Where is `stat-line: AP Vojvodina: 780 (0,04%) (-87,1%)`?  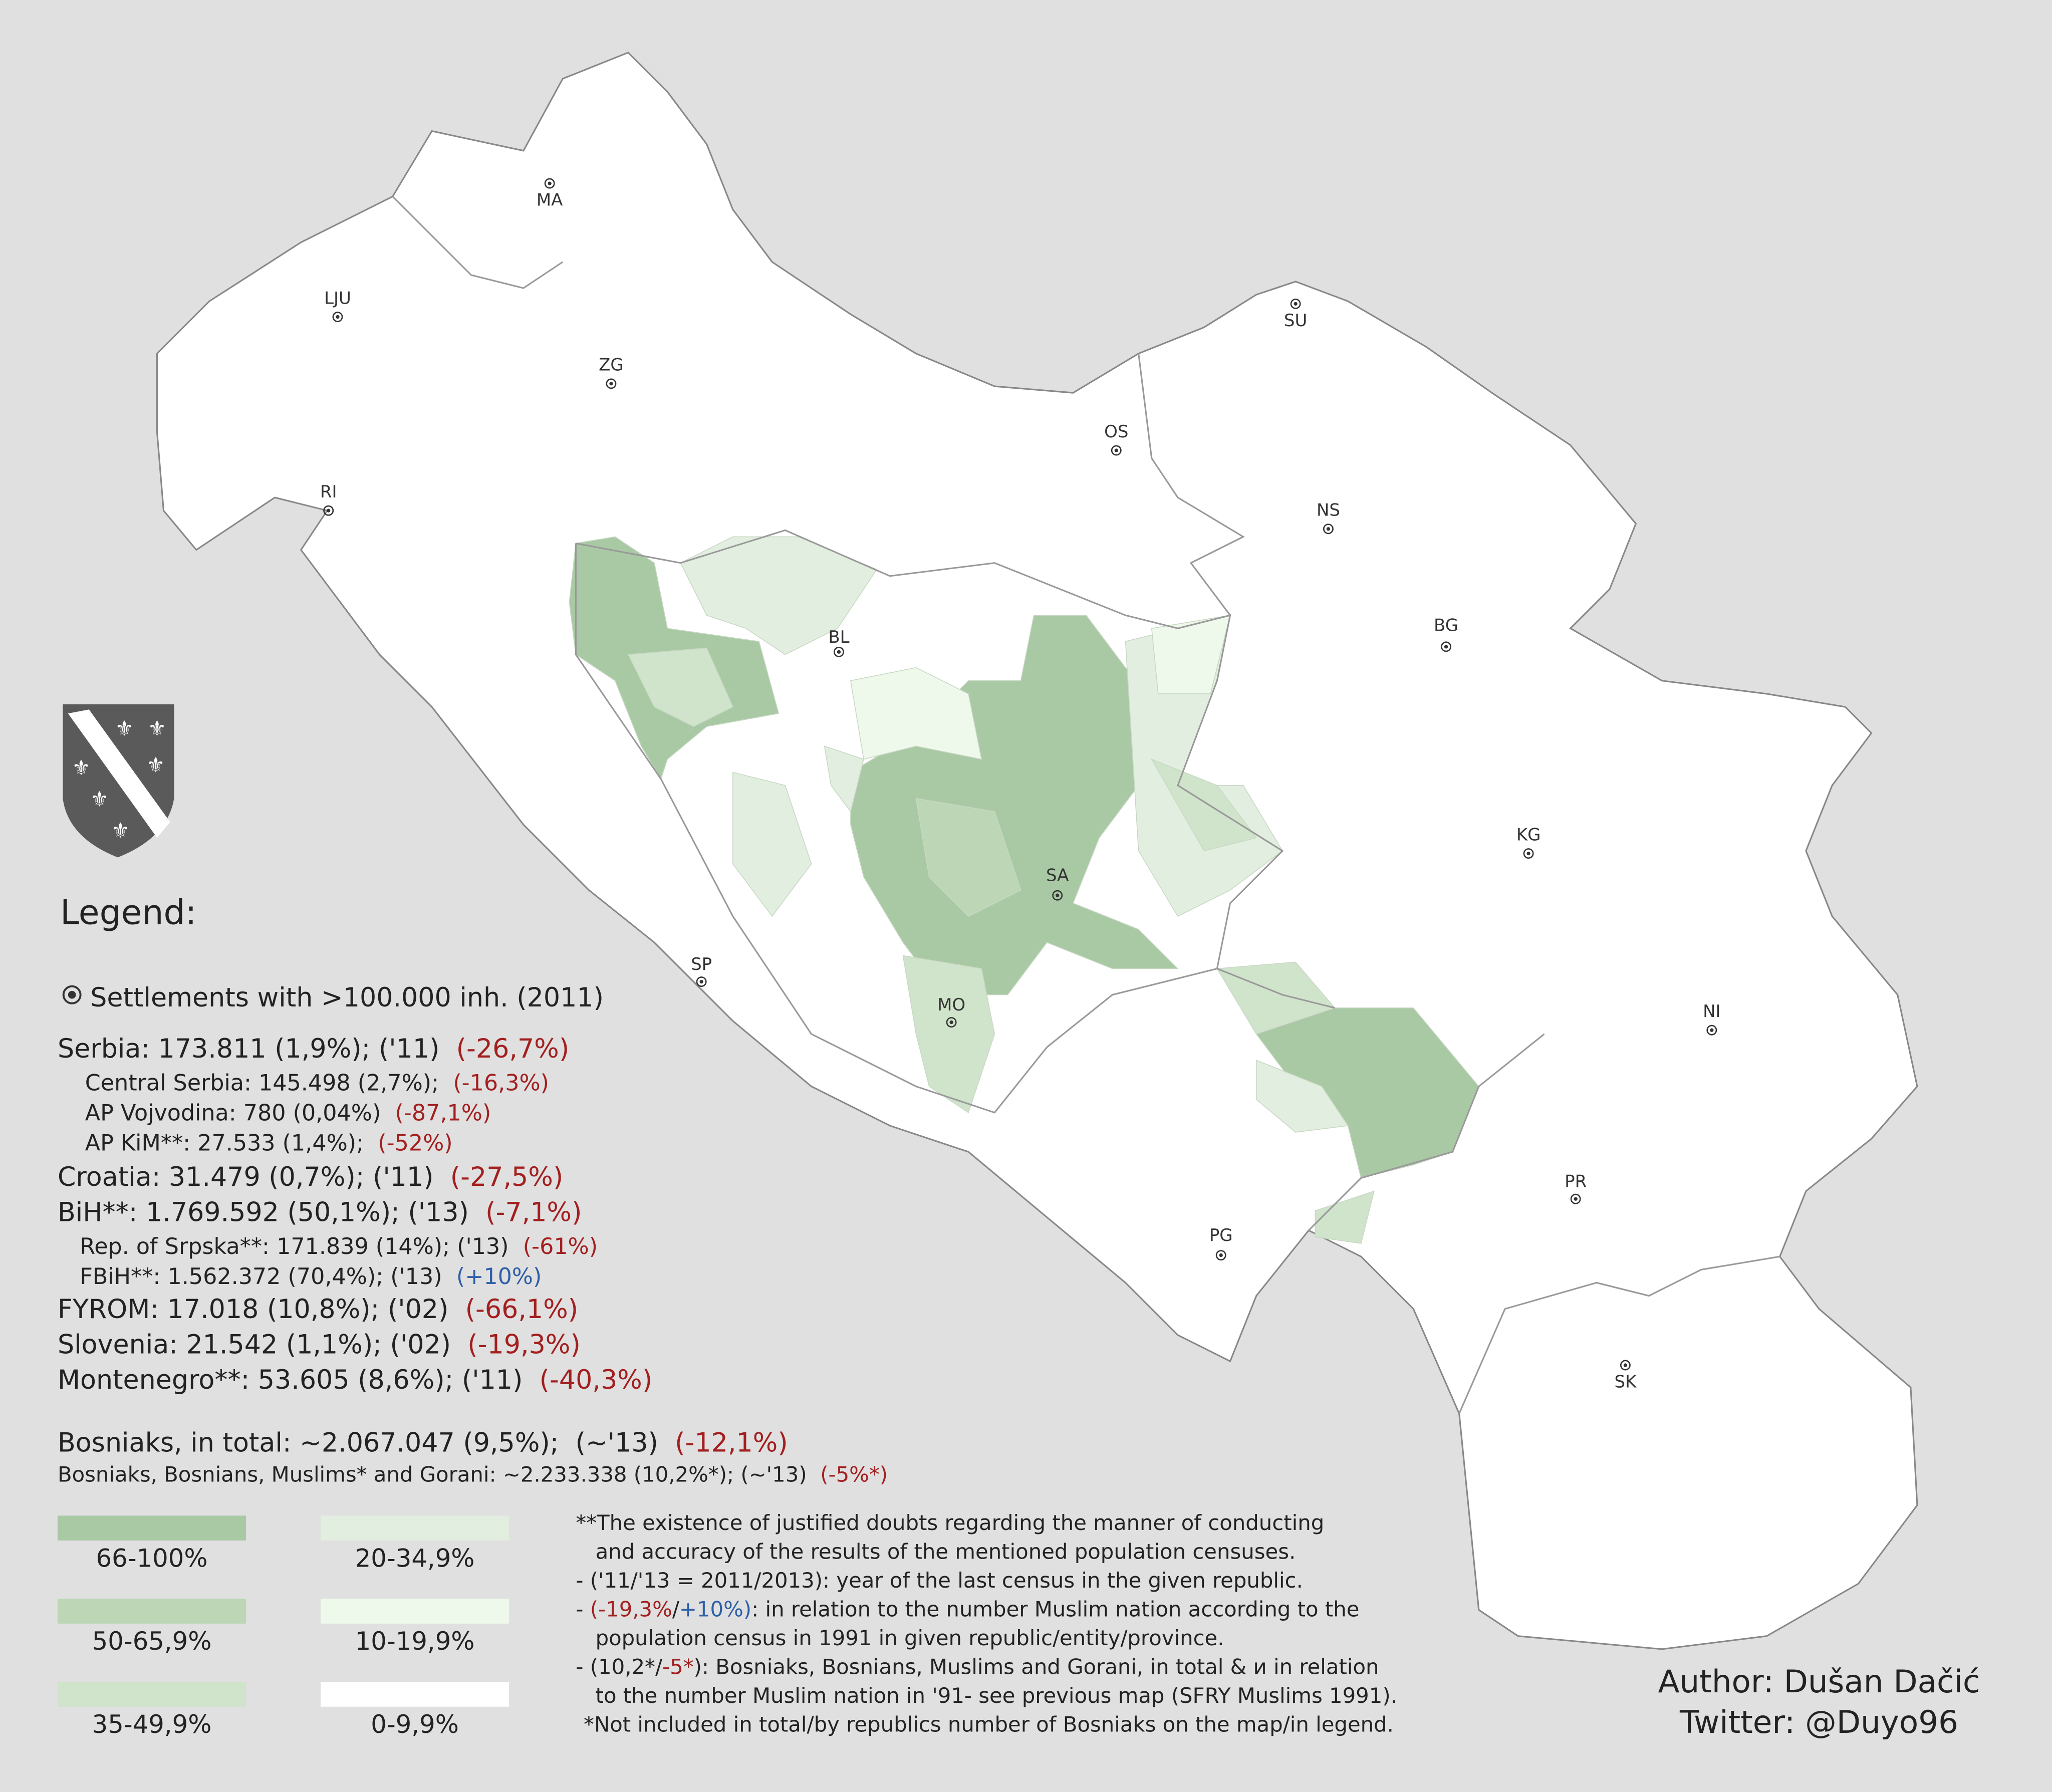
stat-line: AP Vojvodina: 780 (0,04%) (-87,1%) is located at coordinates (288, 1113).